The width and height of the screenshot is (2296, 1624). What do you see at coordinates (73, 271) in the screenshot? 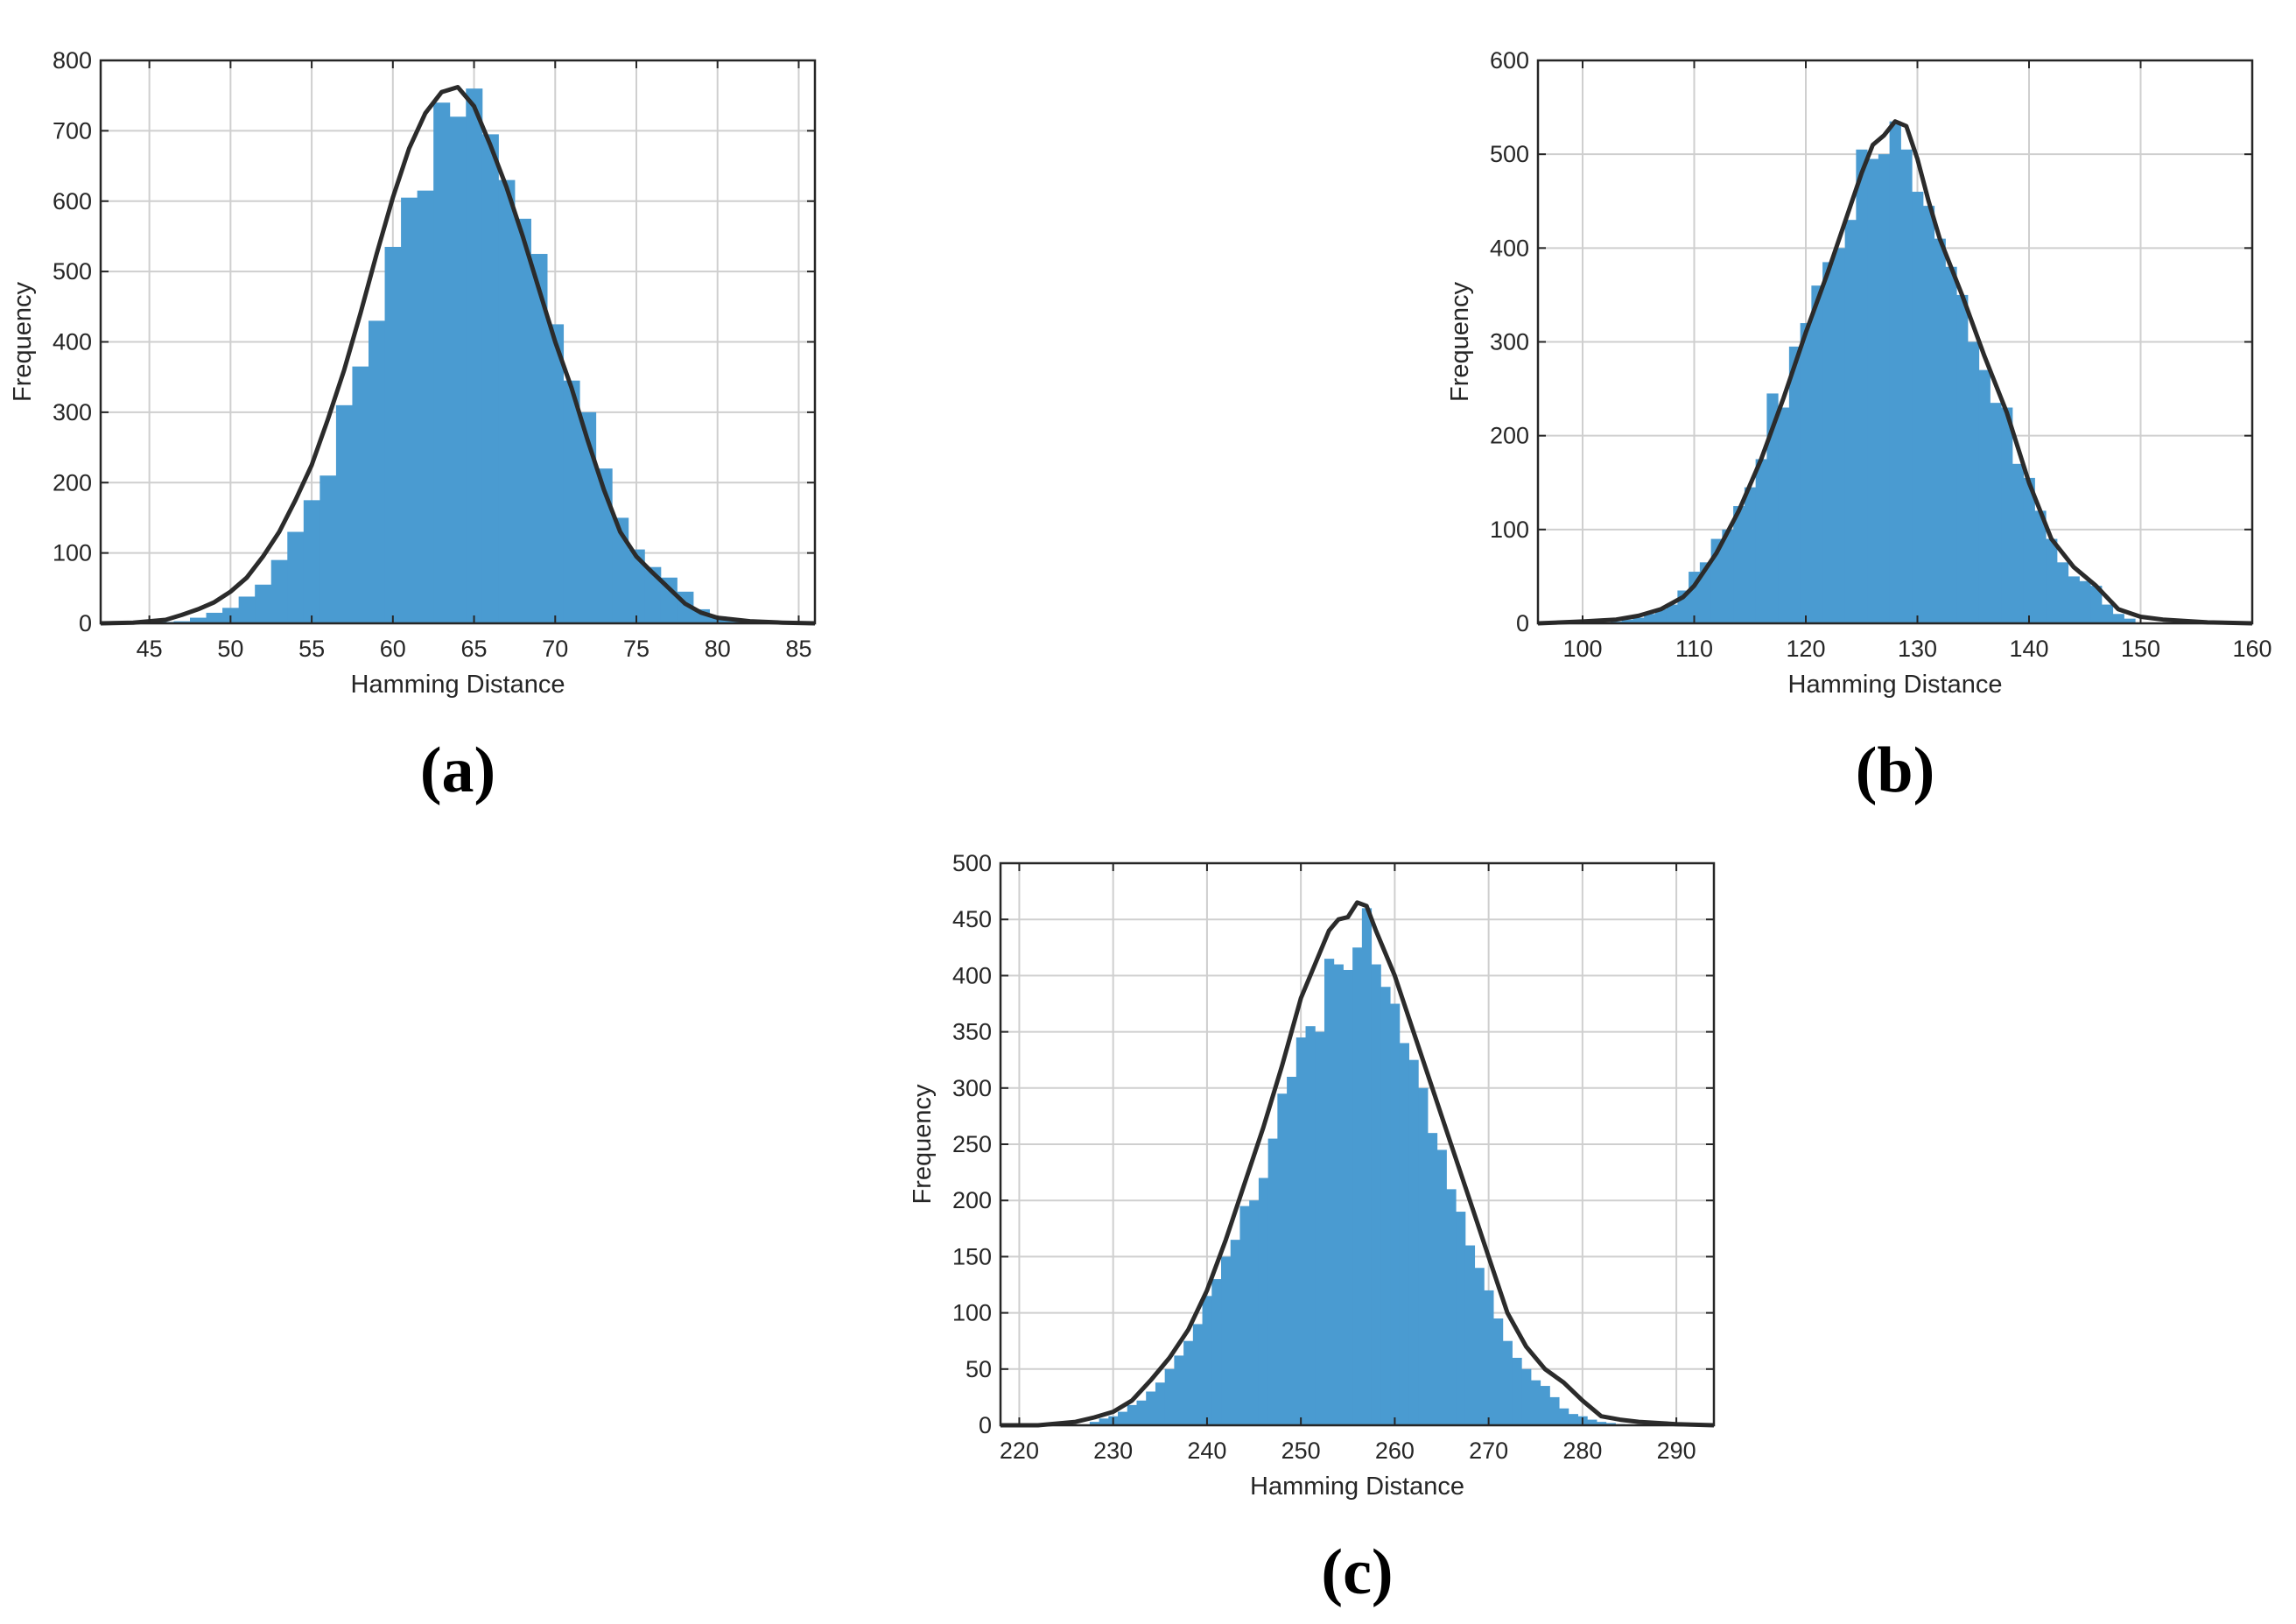
I see `y-tick-label: 500` at bounding box center [73, 271].